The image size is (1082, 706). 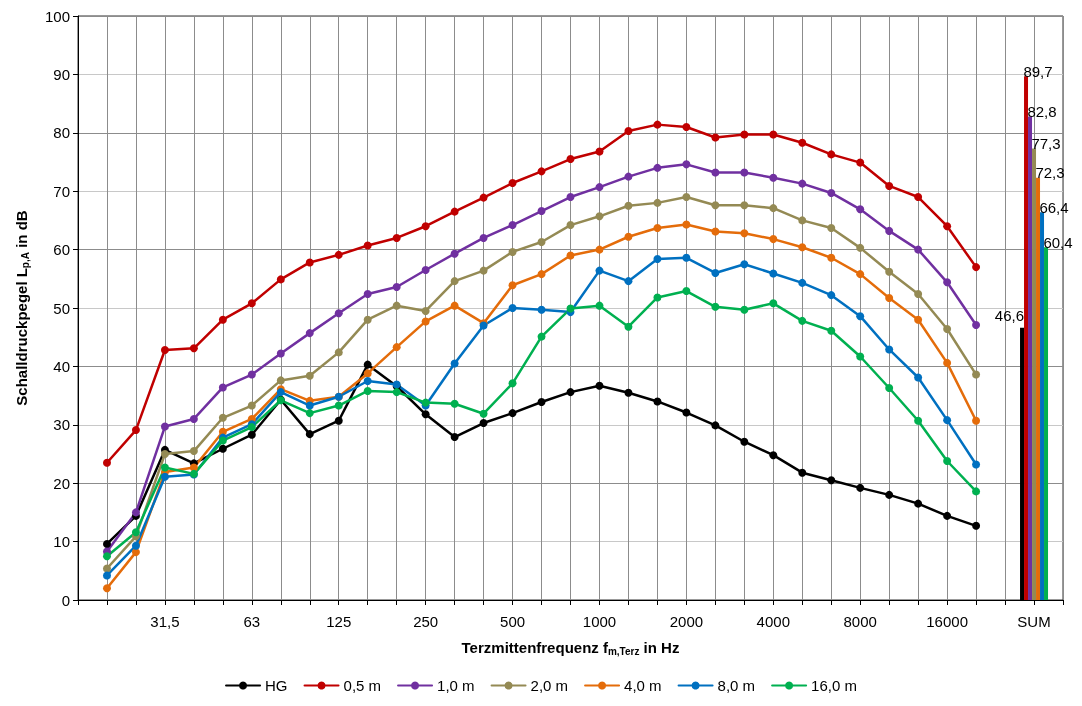 I want to click on x-tick-label: 125, so click(x=339, y=621).